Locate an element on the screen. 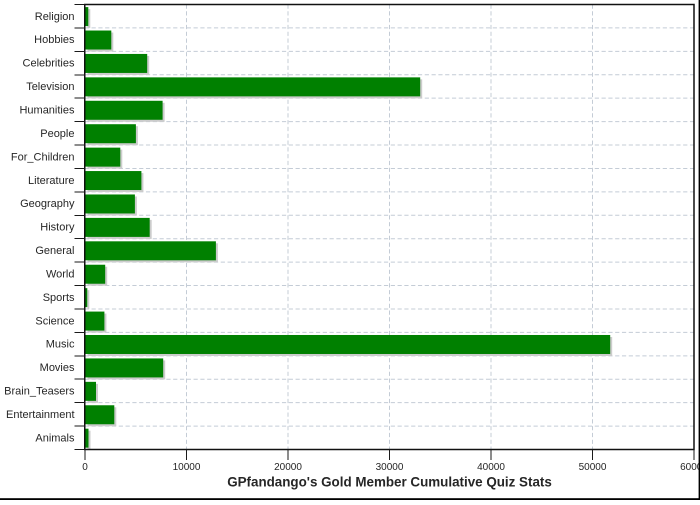  svg-text: 50000 is located at coordinates (593, 467).